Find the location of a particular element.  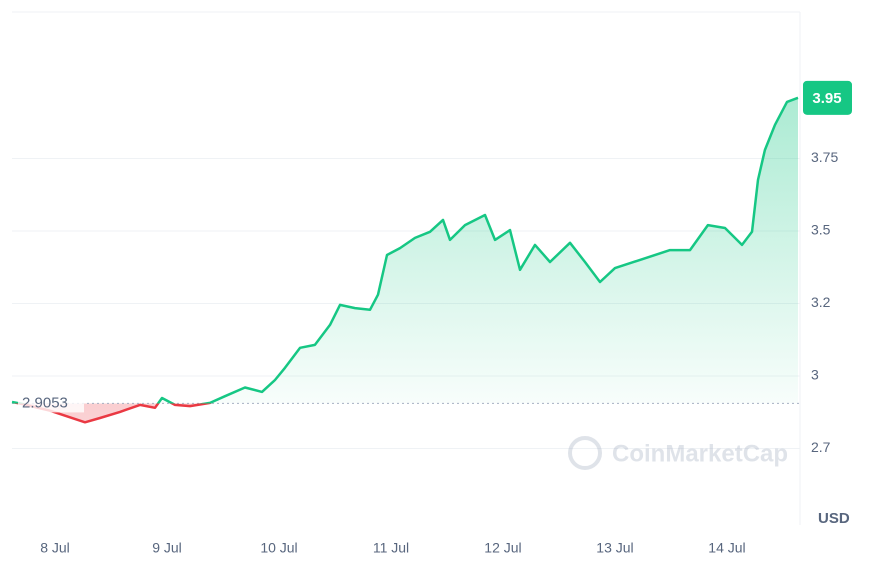

baseline-label: 2.9053 is located at coordinates (45, 402).